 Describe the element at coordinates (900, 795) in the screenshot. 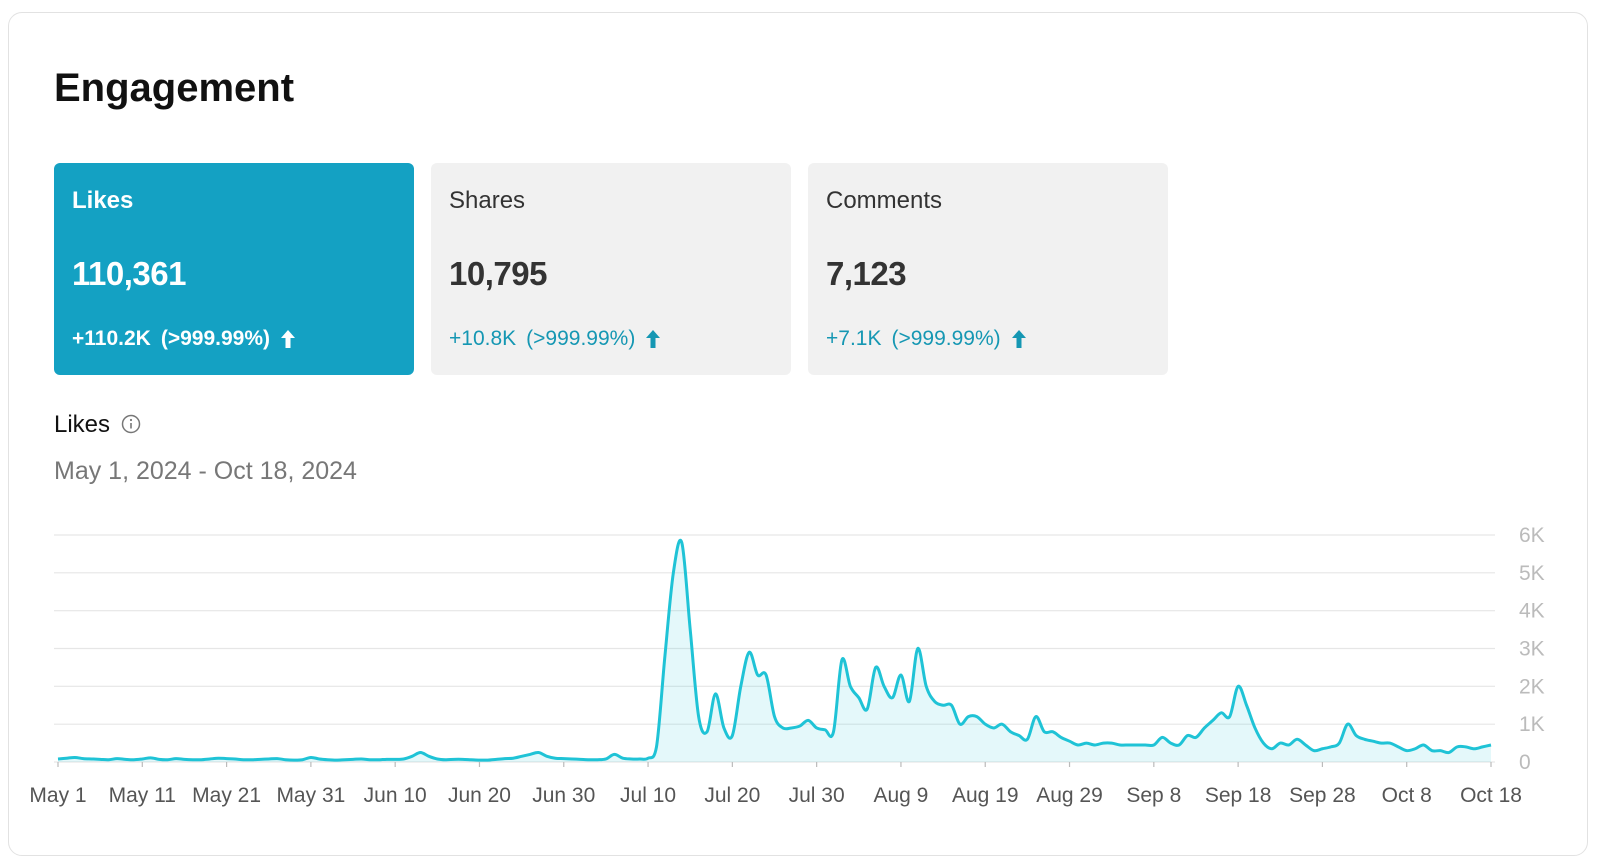

I see `x-tick-label: Aug 9` at that location.